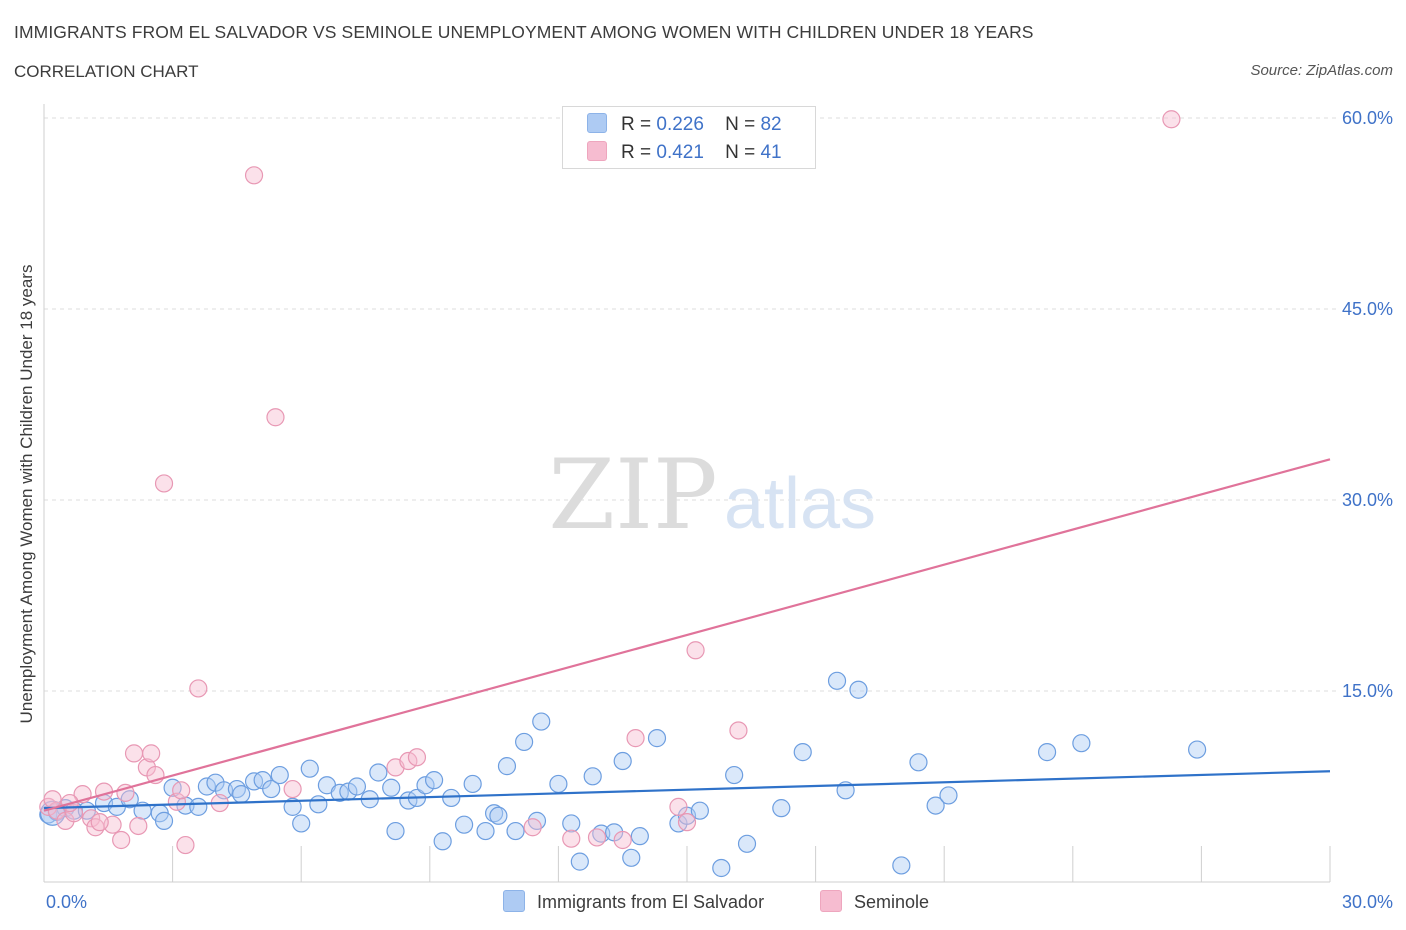 This screenshot has height=930, width=1406. I want to click on watermark-atlas: atlas, so click(800, 504).